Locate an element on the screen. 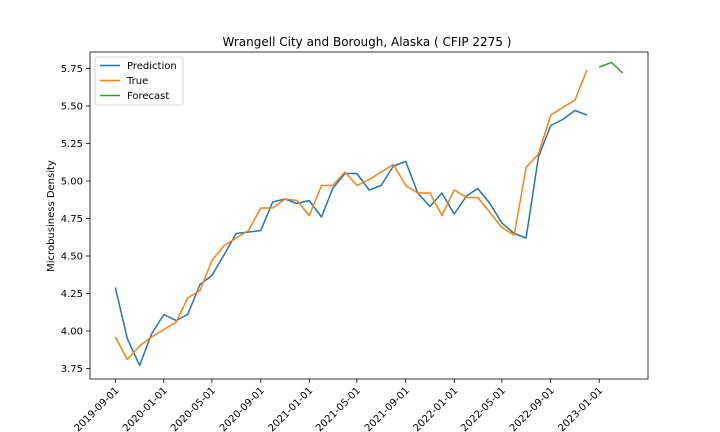 This screenshot has width=720, height=432. legend-box is located at coordinates (139, 81).